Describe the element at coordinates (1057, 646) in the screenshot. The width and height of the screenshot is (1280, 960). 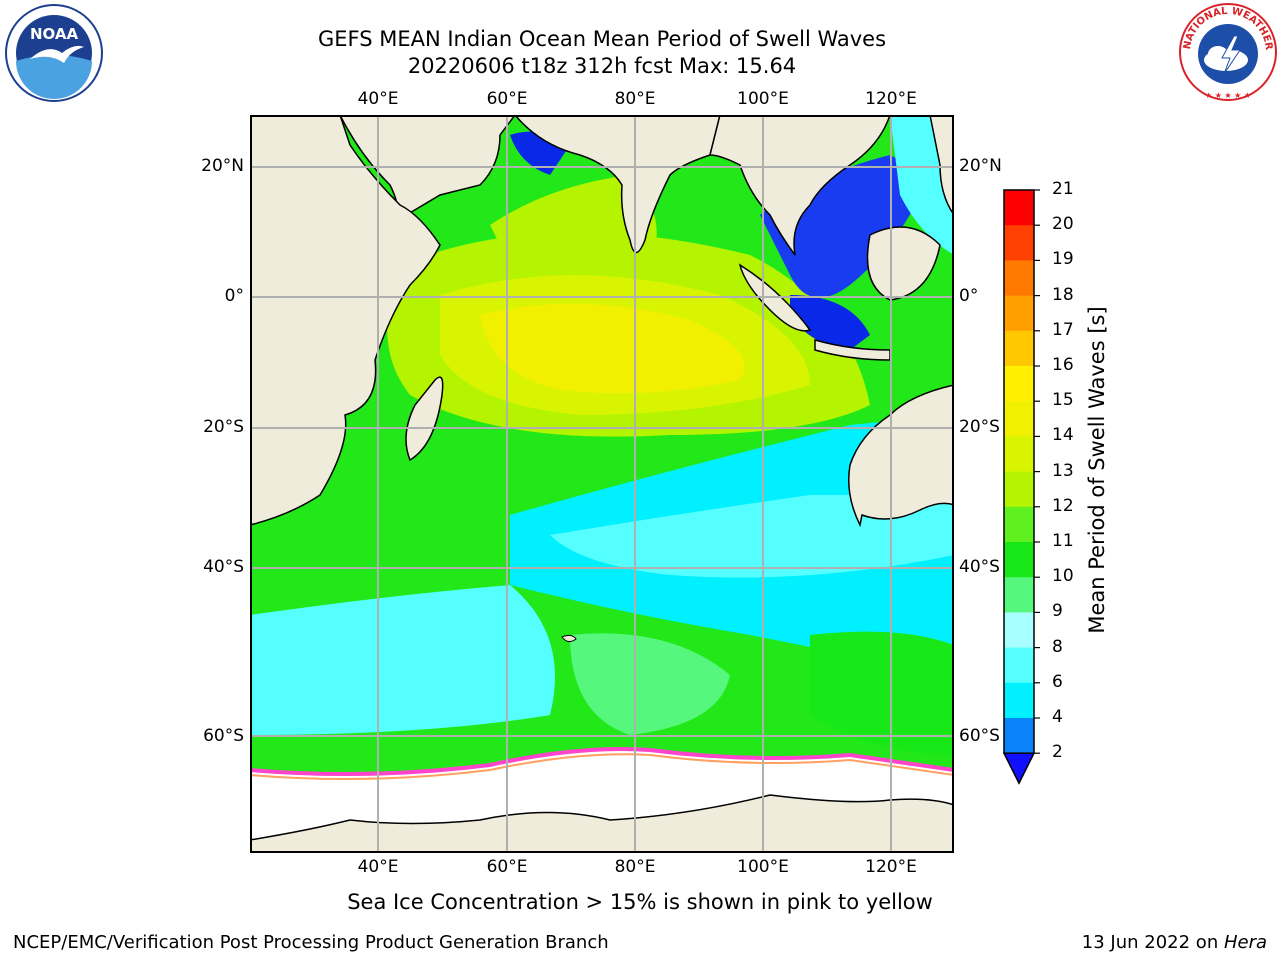
I see `colorbar-tick-label: 8` at that location.